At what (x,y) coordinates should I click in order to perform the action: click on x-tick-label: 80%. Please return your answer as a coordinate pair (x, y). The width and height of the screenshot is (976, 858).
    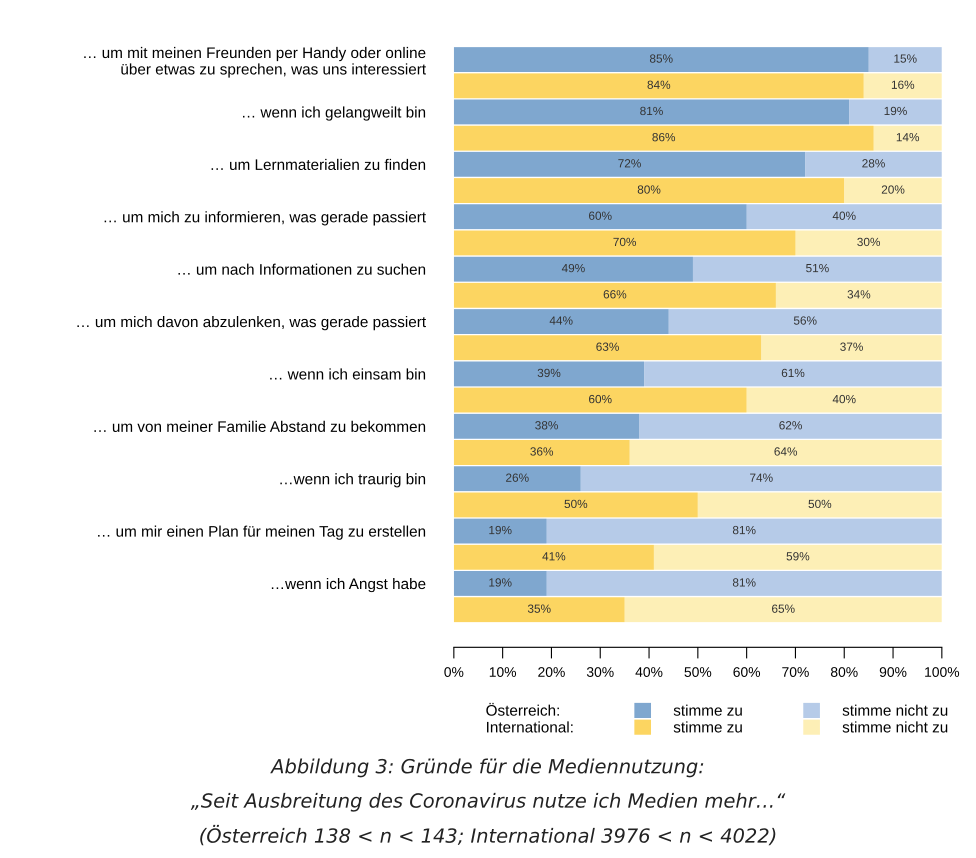
    Looking at the image, I should click on (844, 672).